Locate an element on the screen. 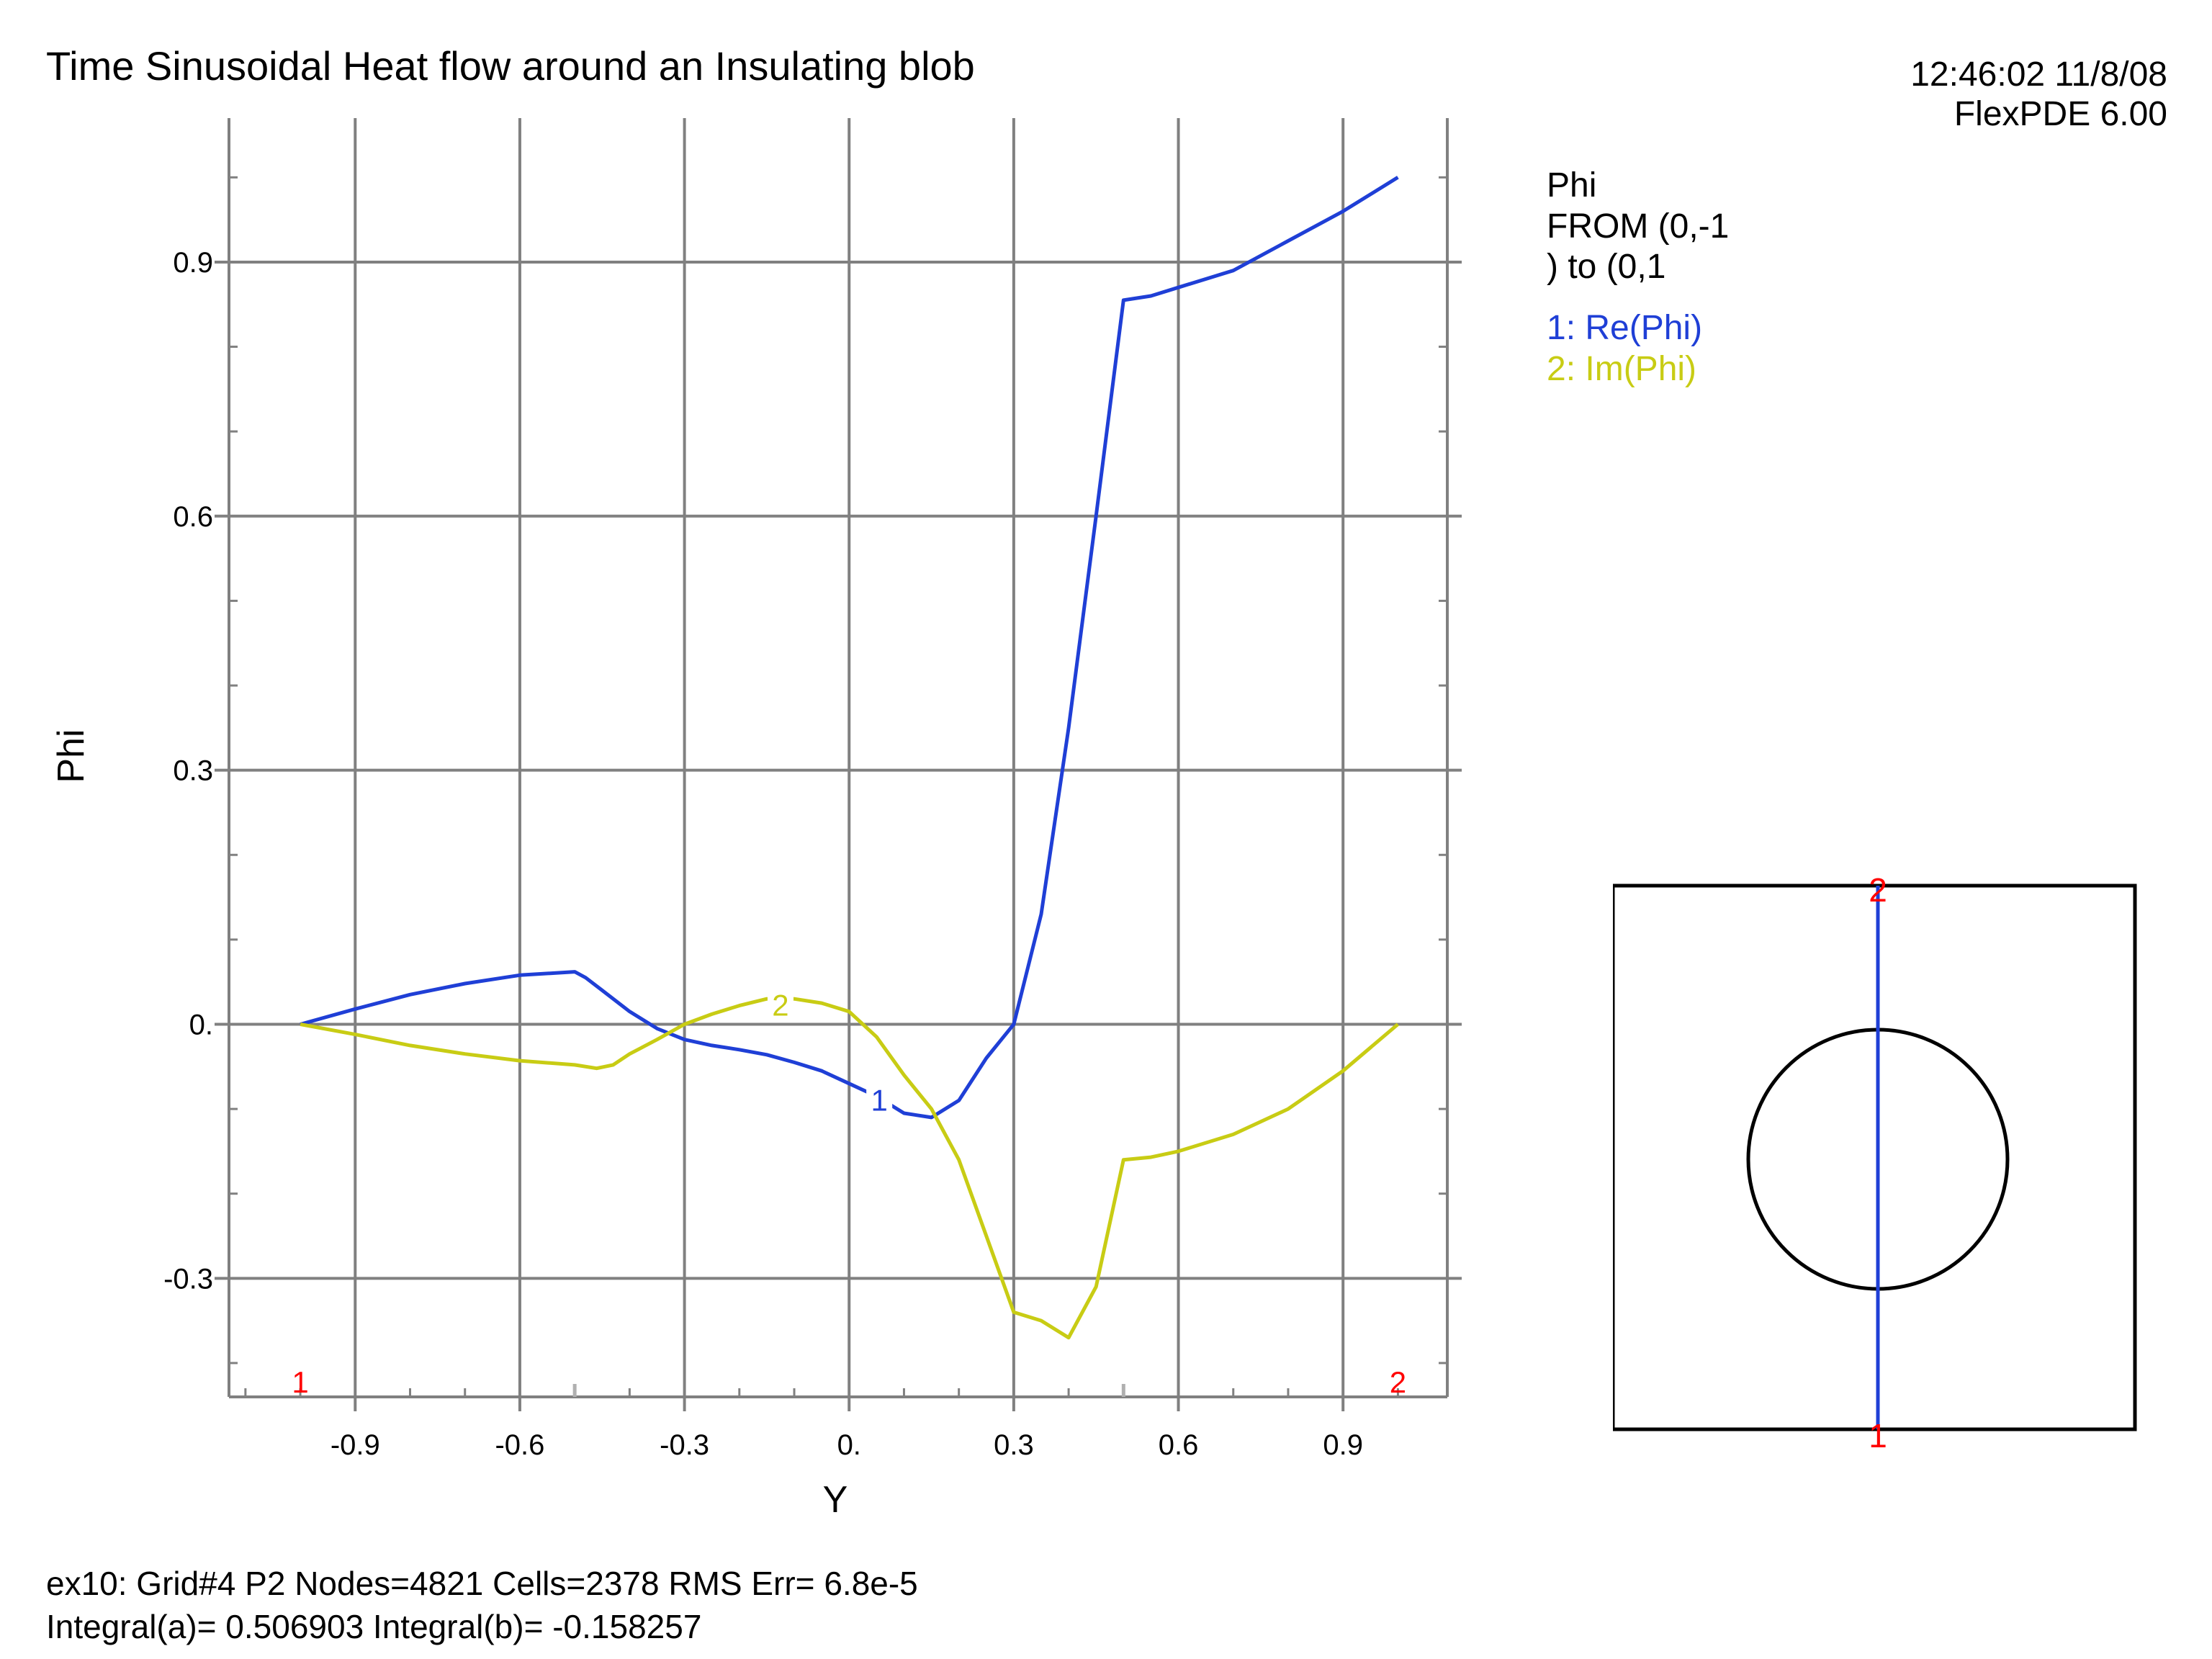 This screenshot has height=1659, width=2212. x-tick-label: 0.6 is located at coordinates (1179, 1445).